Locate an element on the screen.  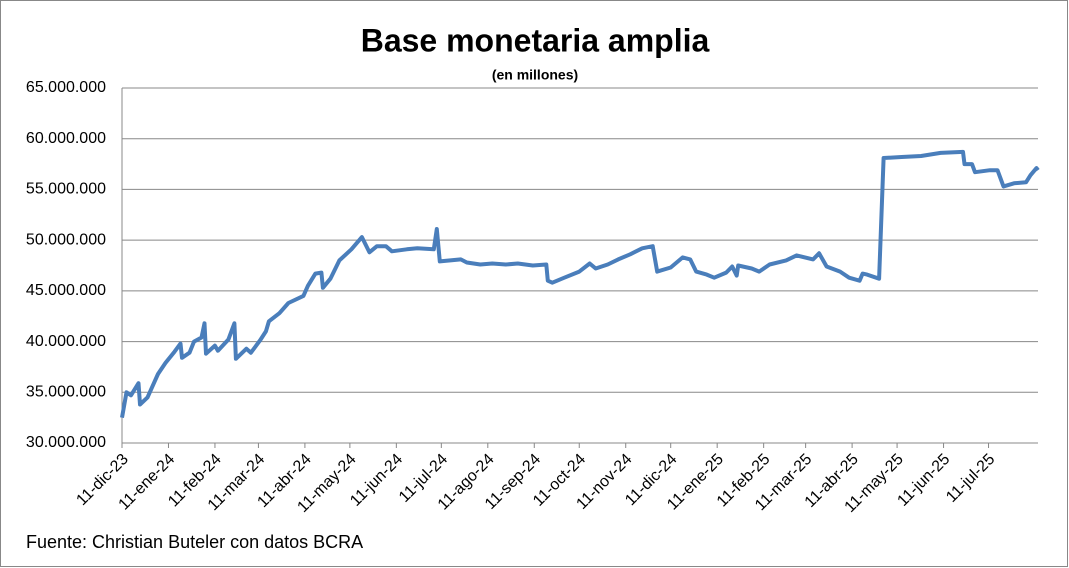
y-tick-label: 55.000.000 is located at coordinates (66, 189).